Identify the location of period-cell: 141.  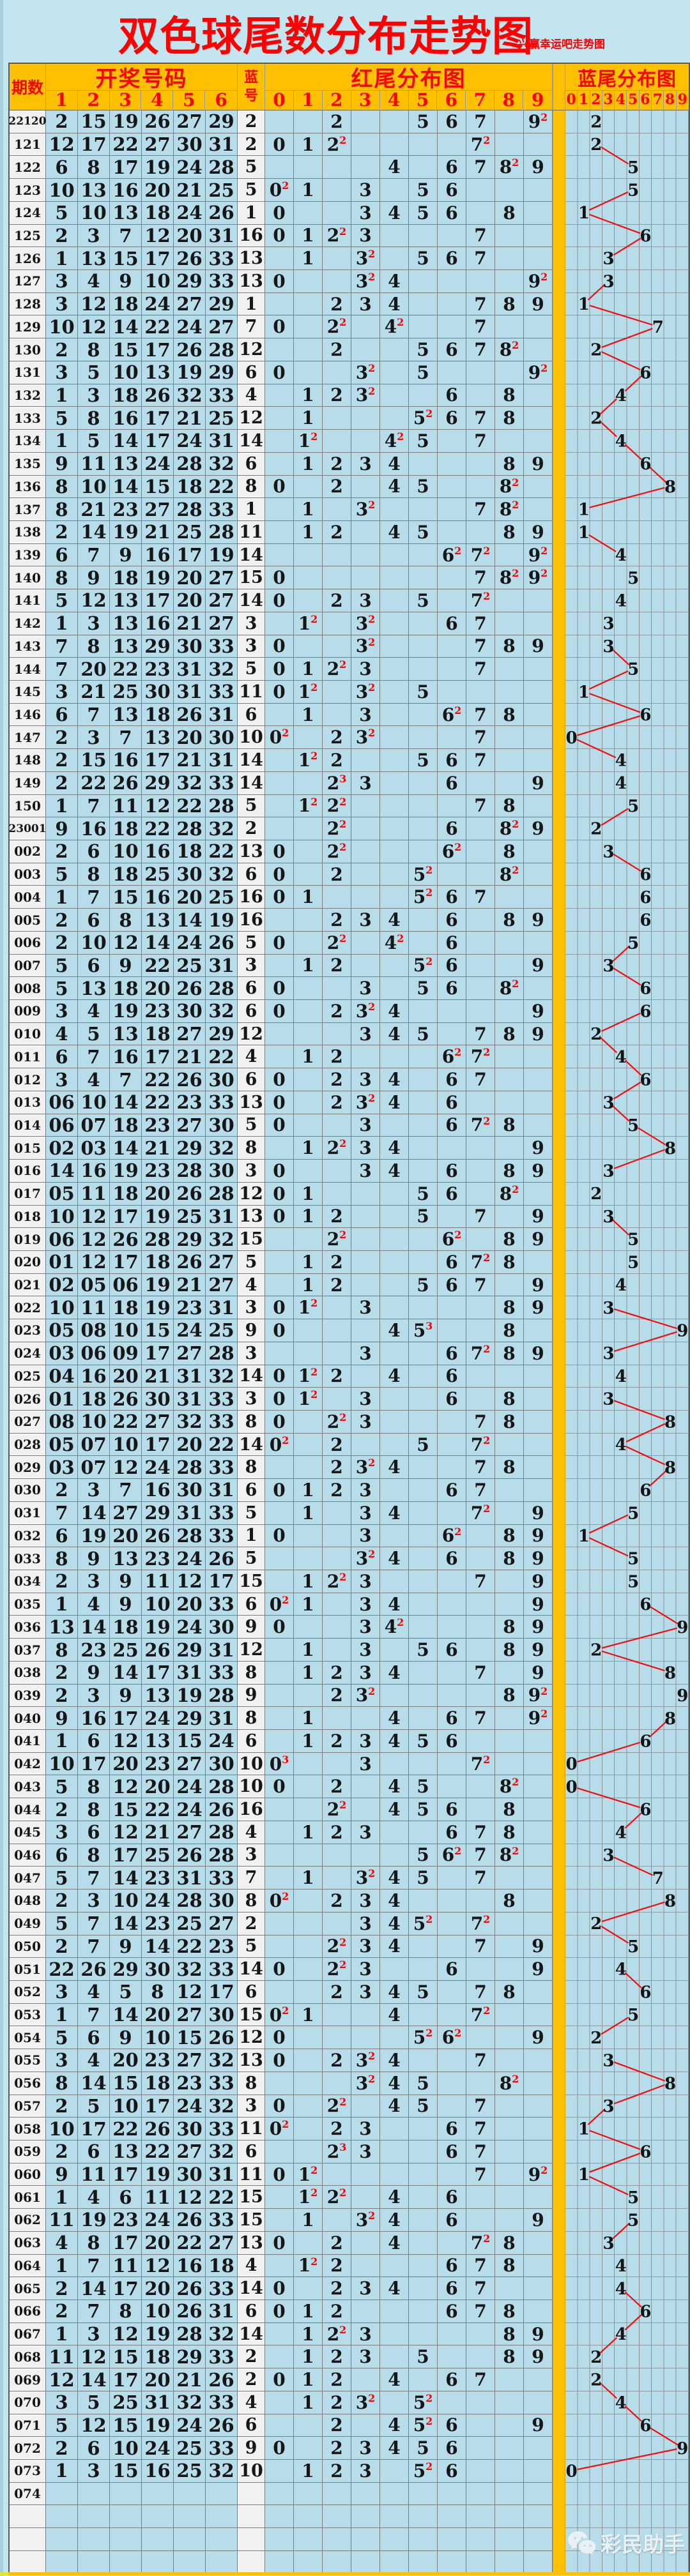
(28, 601).